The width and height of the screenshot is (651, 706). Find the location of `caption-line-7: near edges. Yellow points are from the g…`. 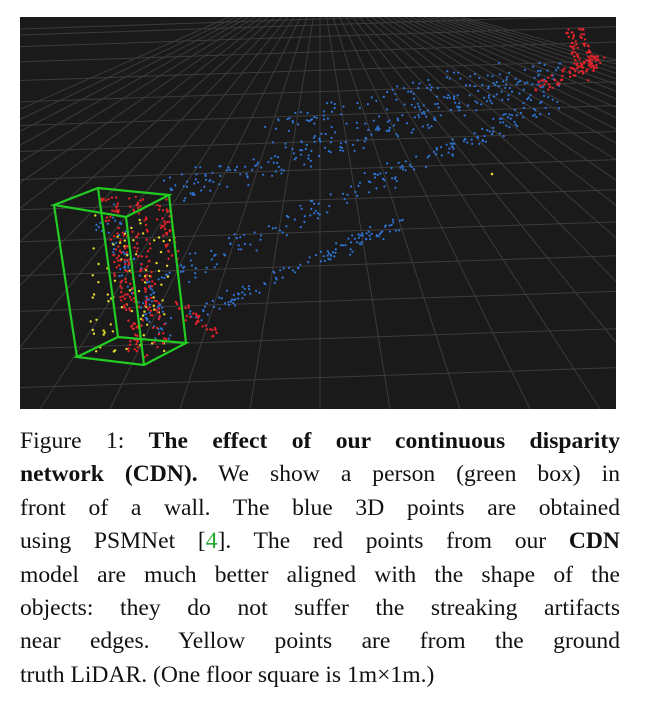

caption-line-7: near edges. Yellow points are from the g… is located at coordinates (320, 641).